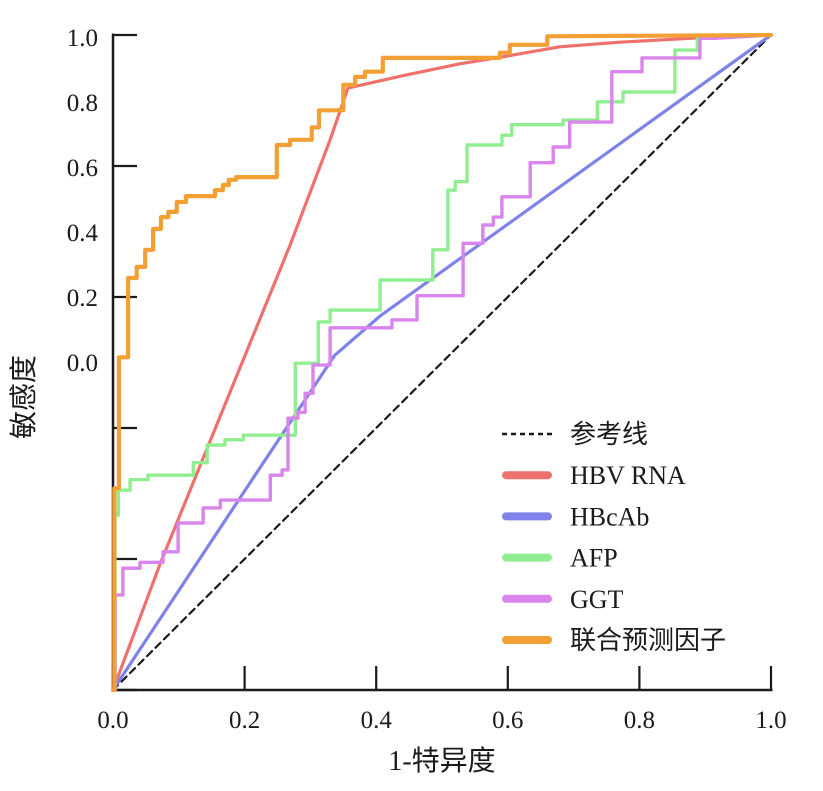 Image resolution: width=823 pixels, height=791 pixels. I want to click on y-tick-label: 0.0, so click(82, 363).